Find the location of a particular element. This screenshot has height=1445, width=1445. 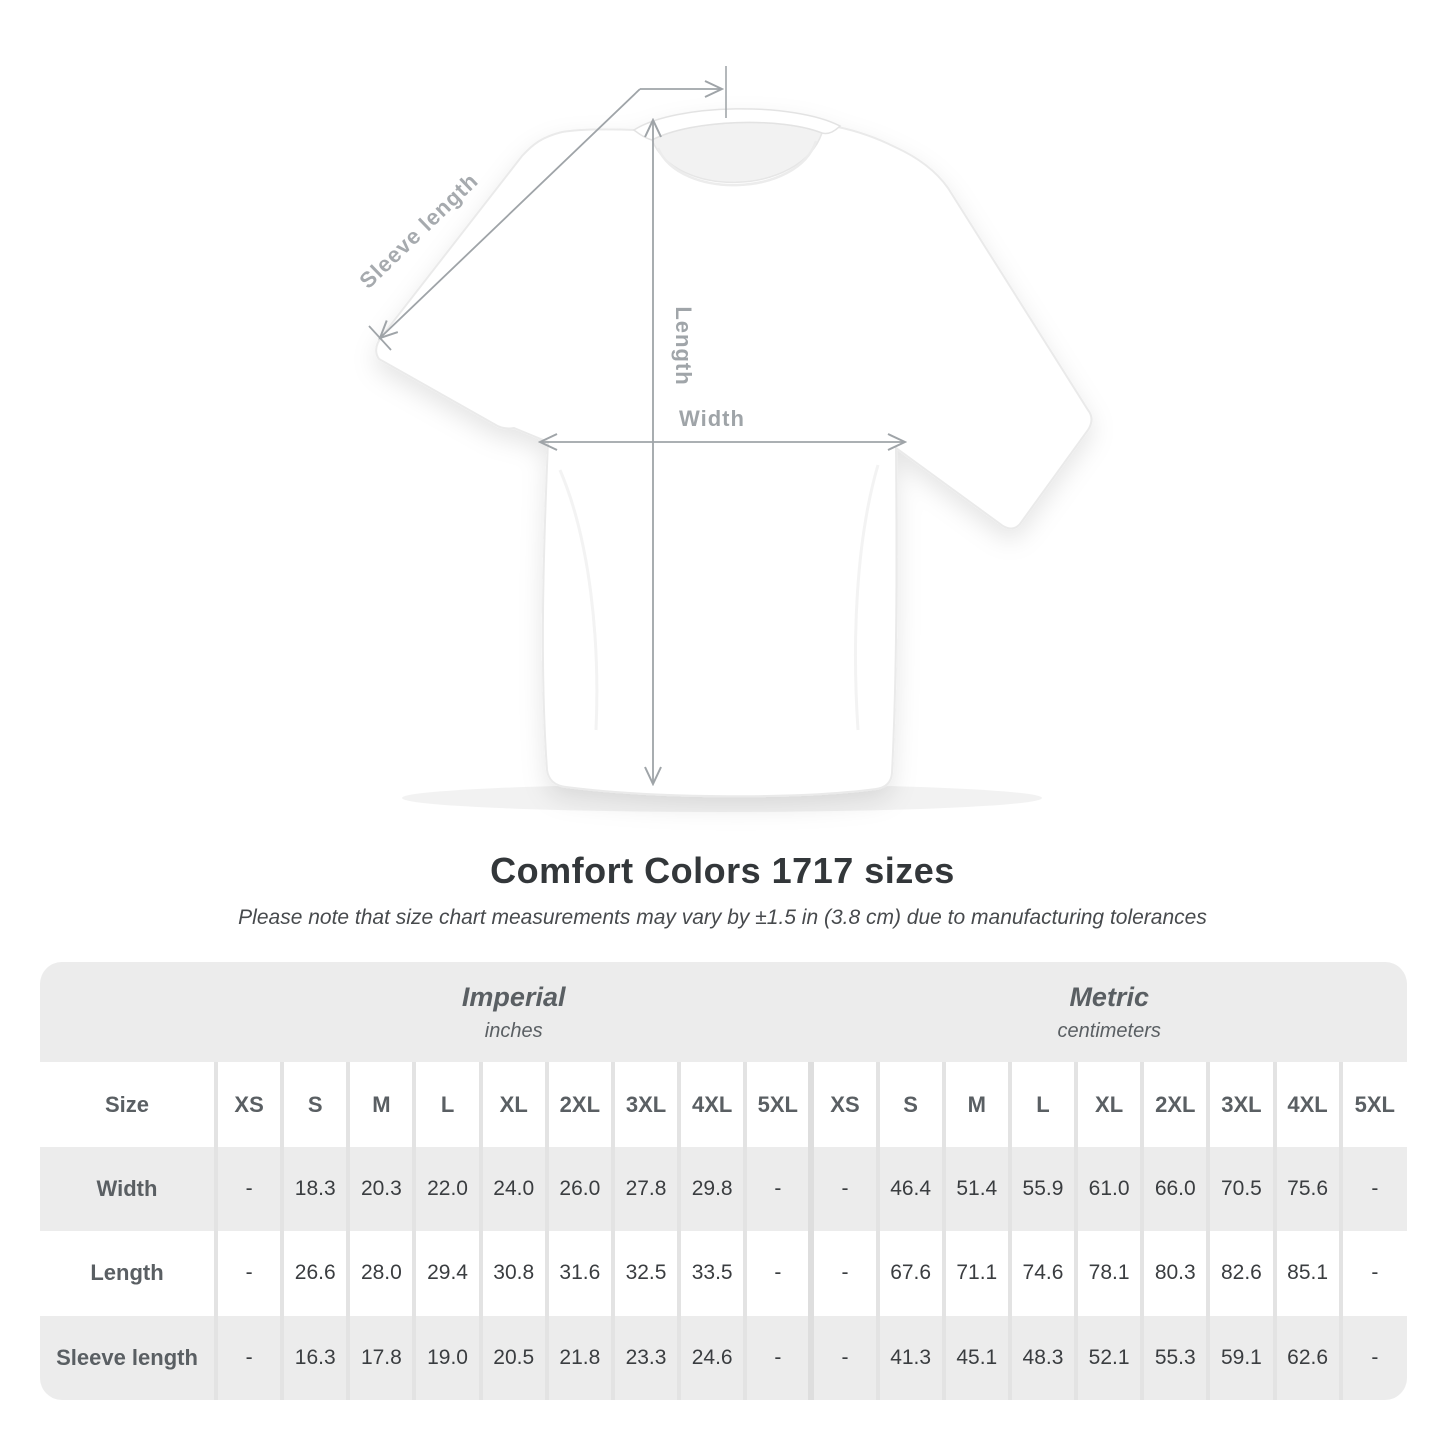

value-metric-length-s: 67.6 is located at coordinates (909, 1273).